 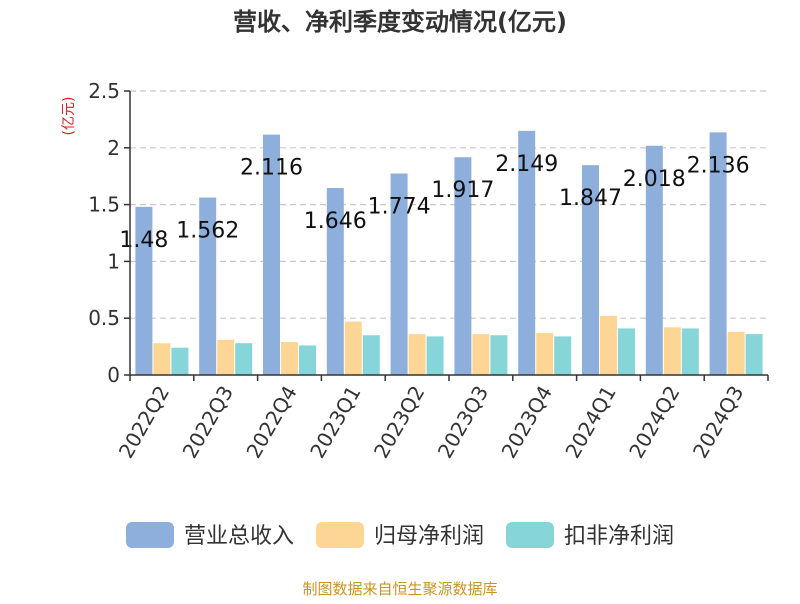 What do you see at coordinates (239, 536) in the screenshot?
I see `legend-label: 营业总收入` at bounding box center [239, 536].